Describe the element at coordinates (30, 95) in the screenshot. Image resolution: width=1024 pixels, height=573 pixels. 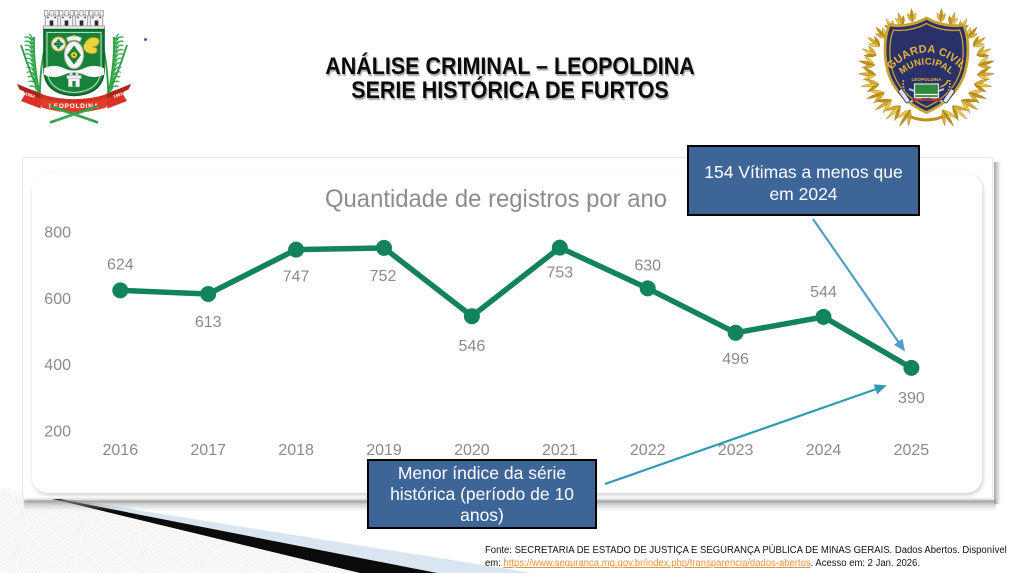
I see `svg-text: 1854` at that location.